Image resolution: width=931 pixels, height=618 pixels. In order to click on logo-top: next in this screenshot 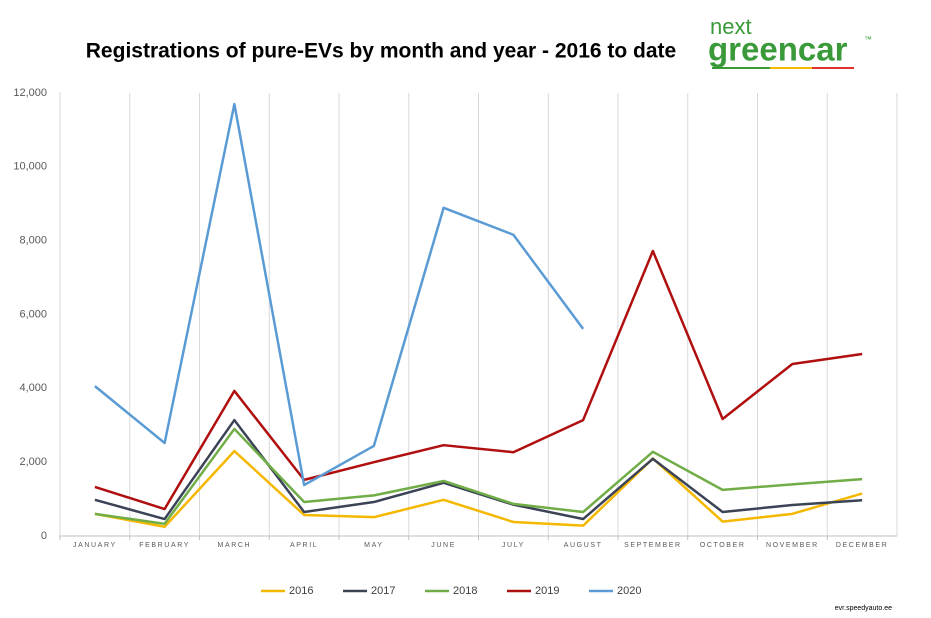, I will do `click(731, 26)`.